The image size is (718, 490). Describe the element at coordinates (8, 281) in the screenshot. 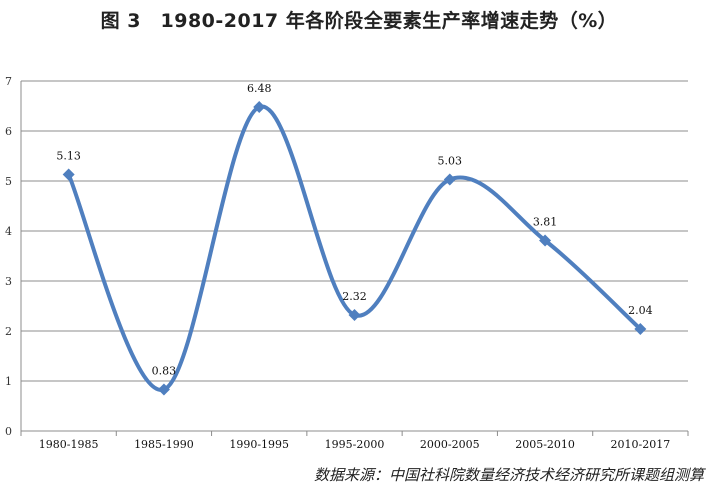

I see `y-tick-label: 3` at that location.